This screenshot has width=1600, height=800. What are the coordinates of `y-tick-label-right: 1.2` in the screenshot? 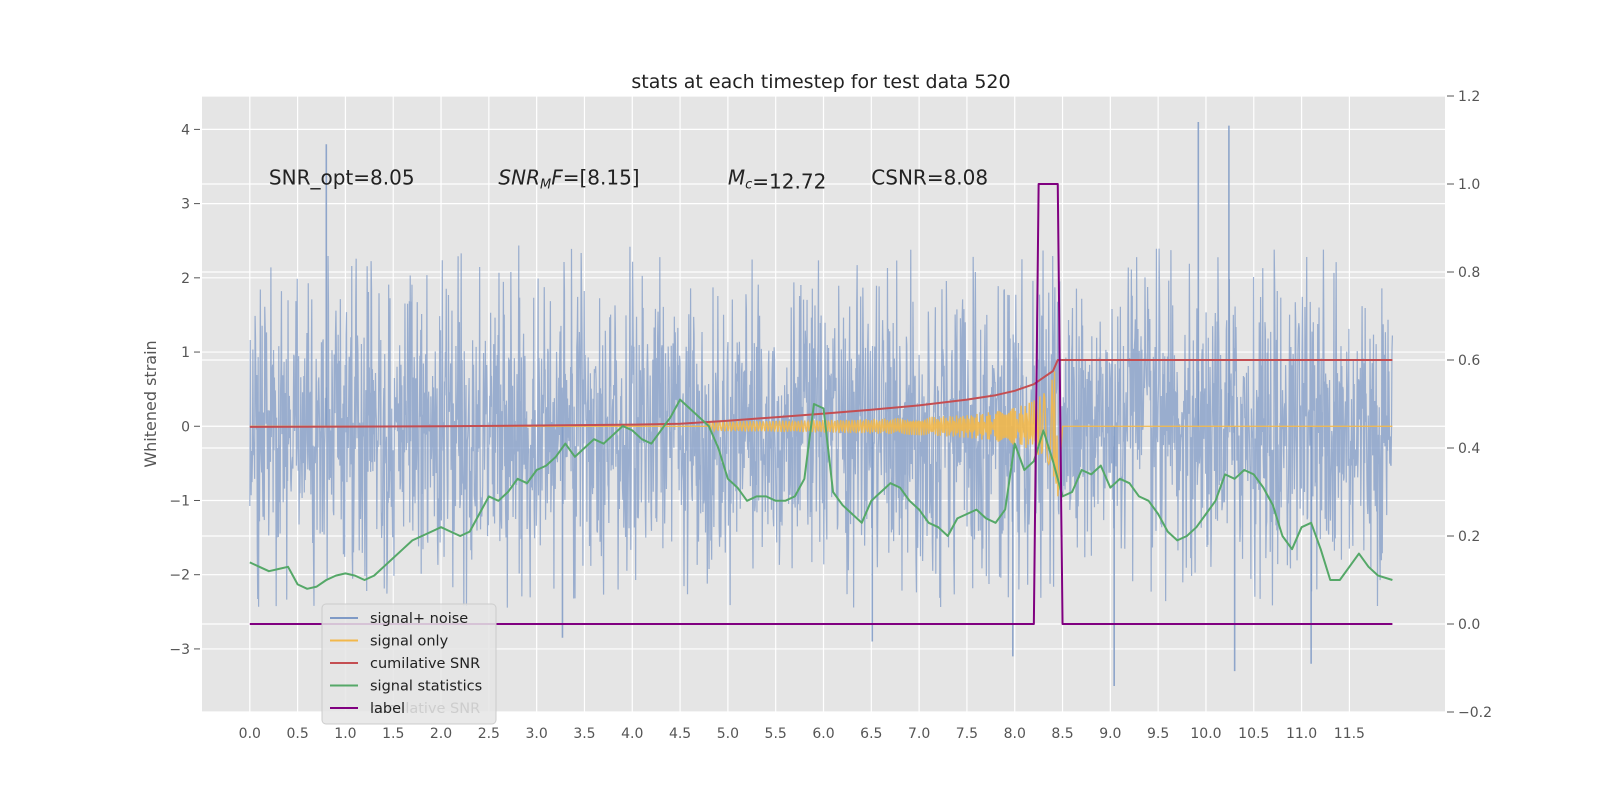 It's located at (1469, 97).